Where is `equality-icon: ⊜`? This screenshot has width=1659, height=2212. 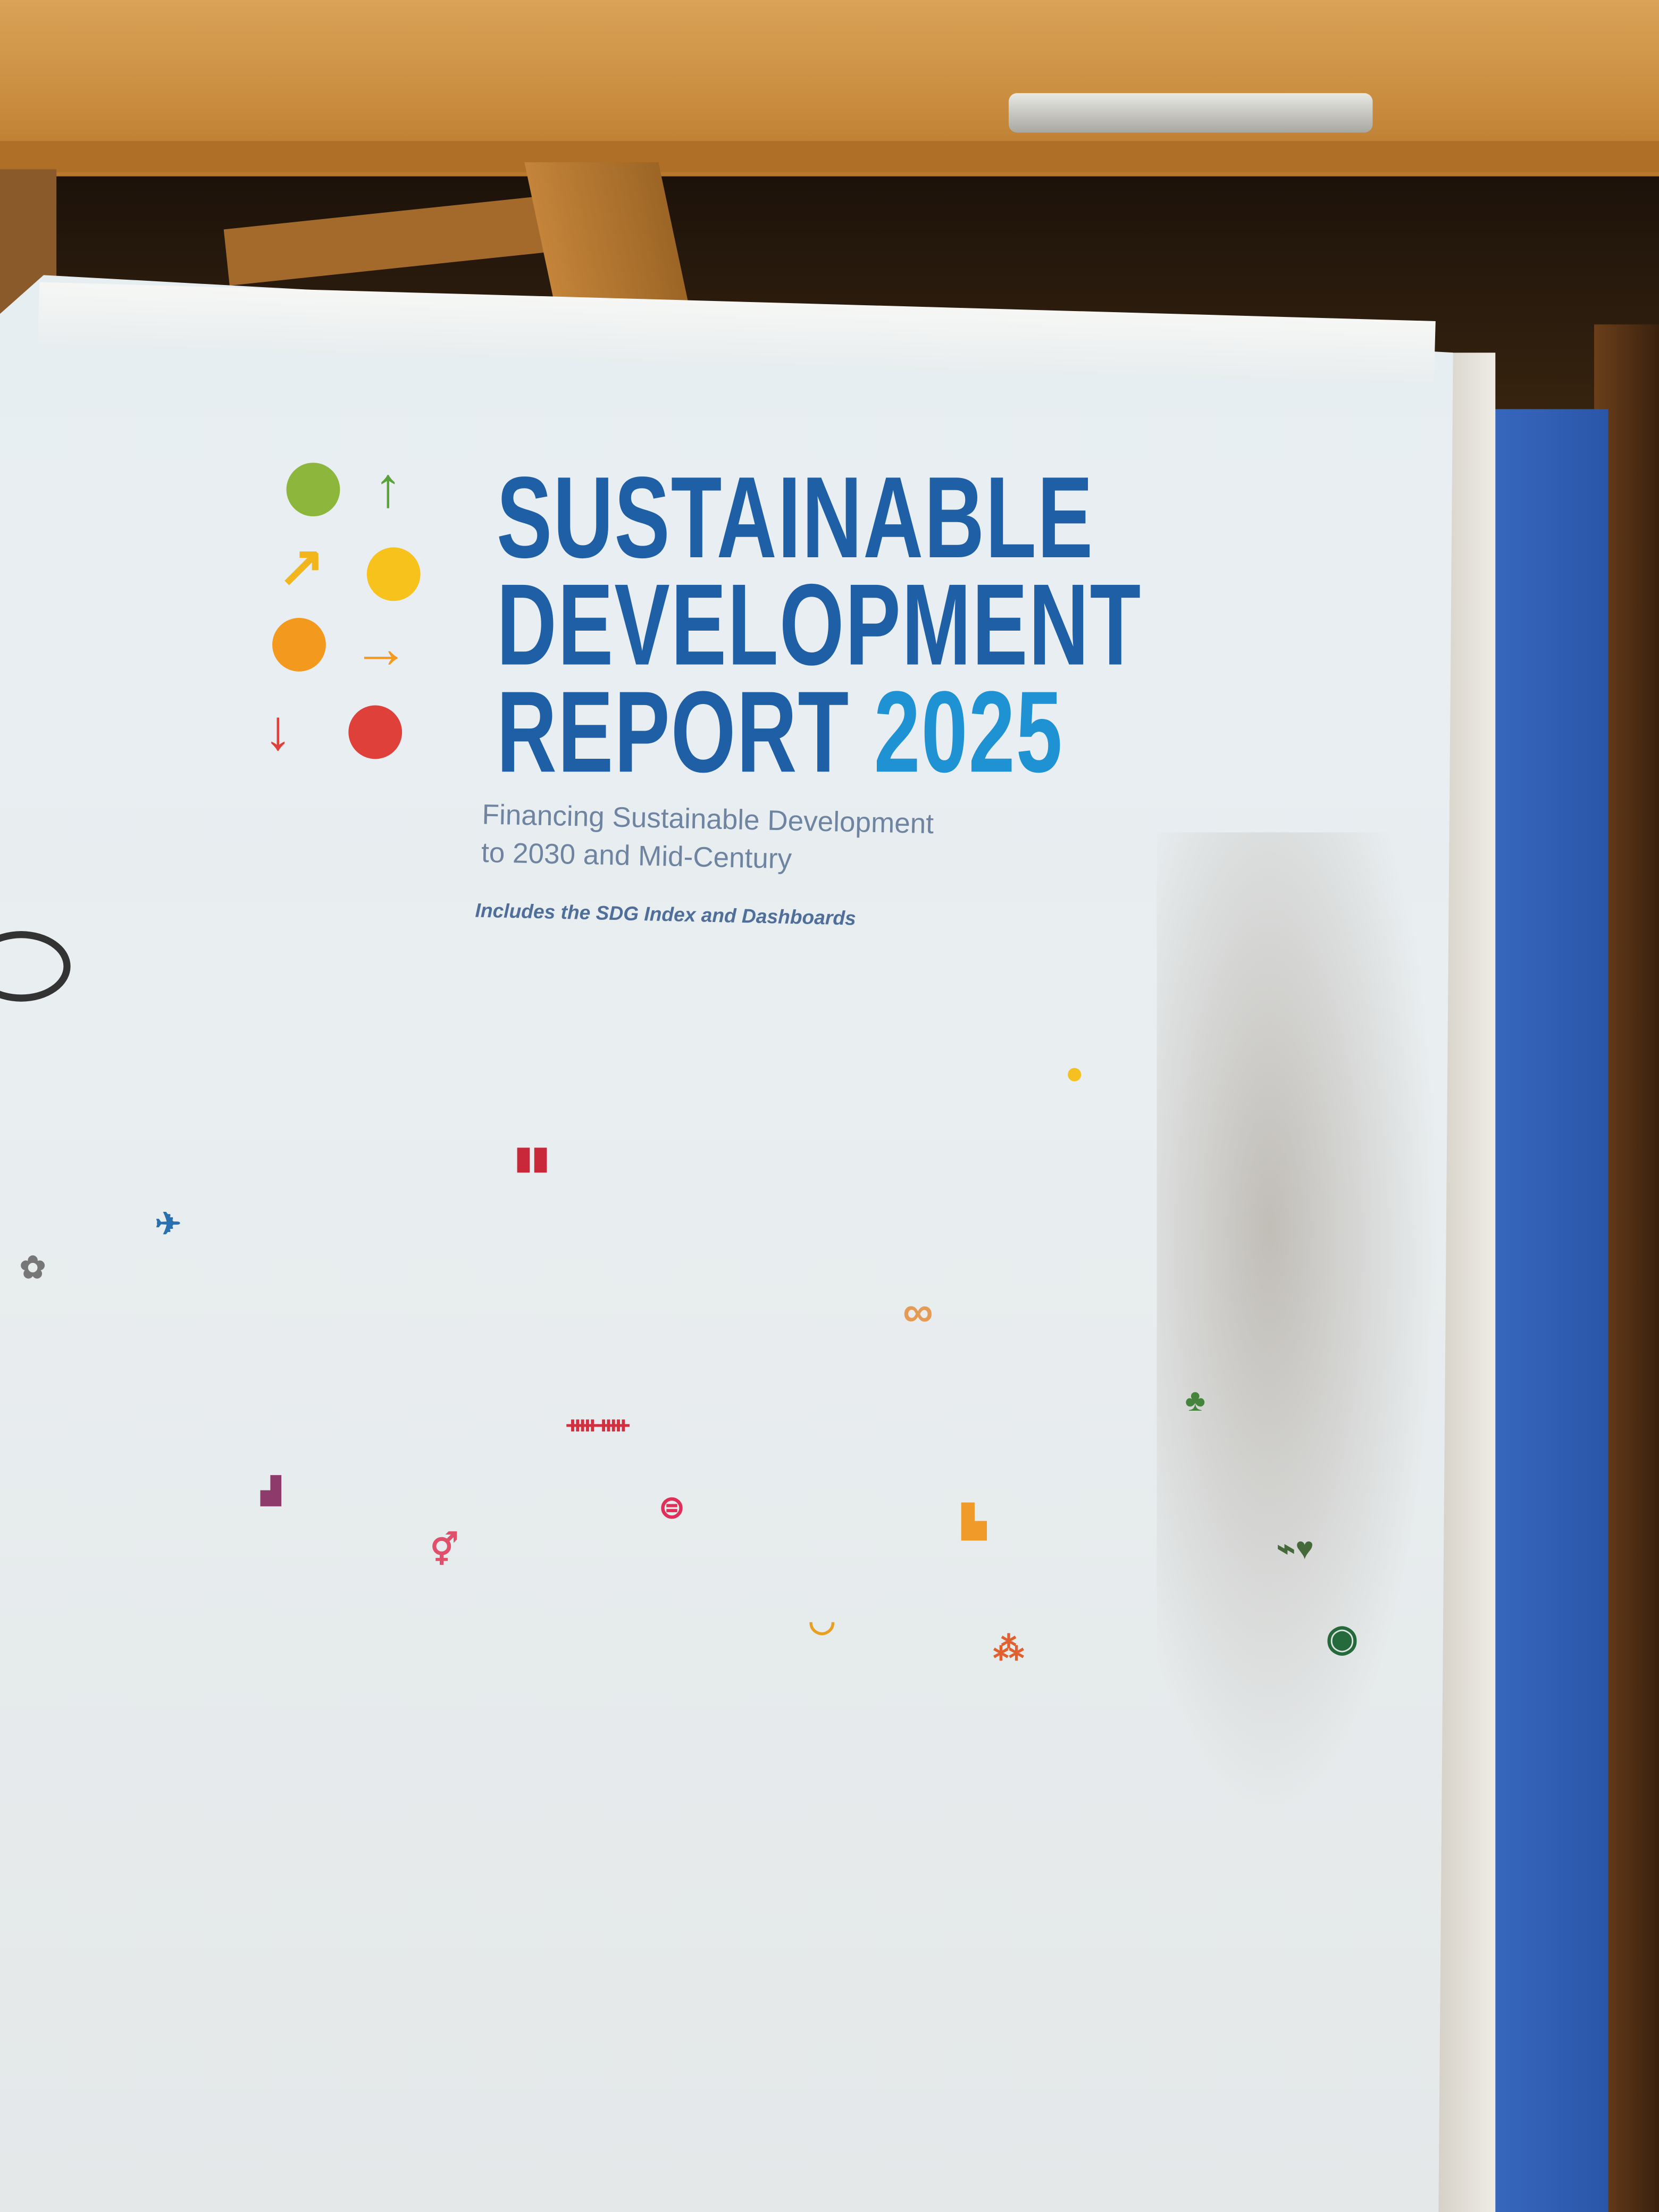 equality-icon: ⊜ is located at coordinates (671, 1507).